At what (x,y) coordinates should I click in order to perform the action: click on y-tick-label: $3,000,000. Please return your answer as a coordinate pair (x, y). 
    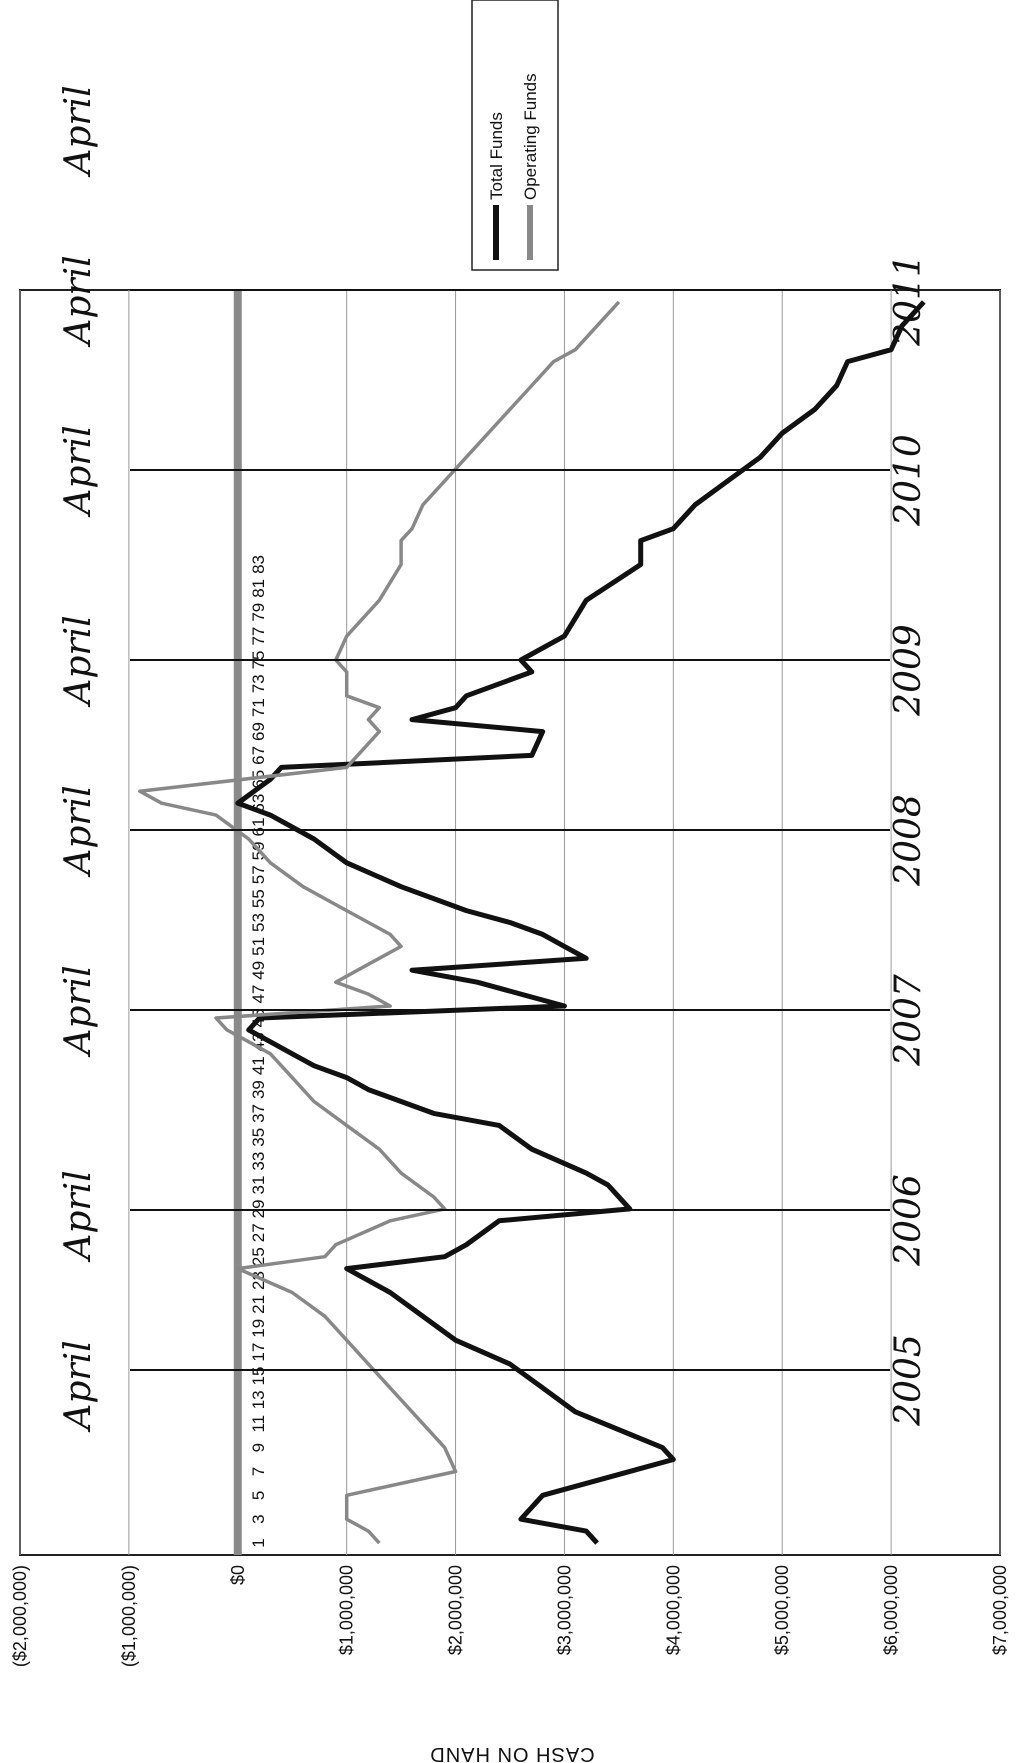
    Looking at the image, I should click on (564, 1610).